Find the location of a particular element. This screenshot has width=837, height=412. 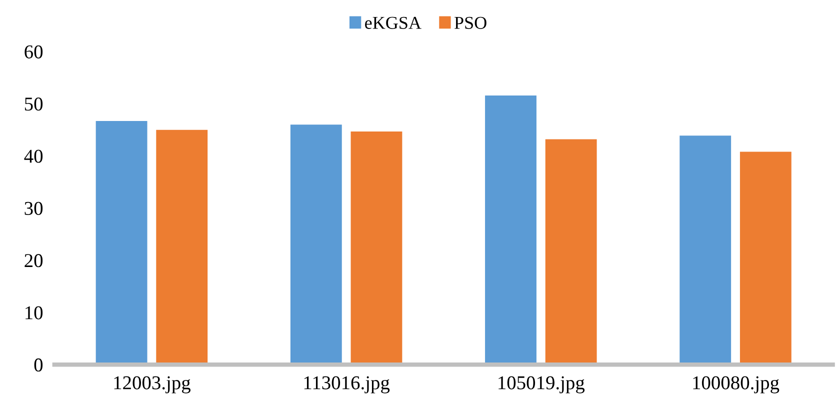

y-tick-label: 20 is located at coordinates (33, 261).